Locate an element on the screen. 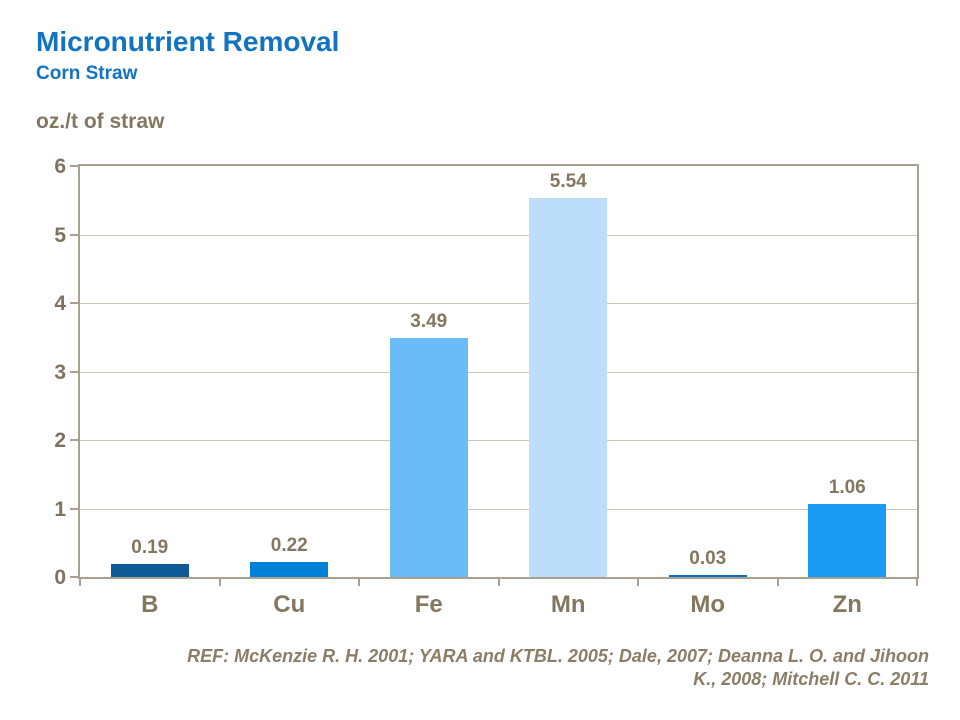 This screenshot has height=720, width=960. x-axis-label-Fe: Fe is located at coordinates (428, 604).